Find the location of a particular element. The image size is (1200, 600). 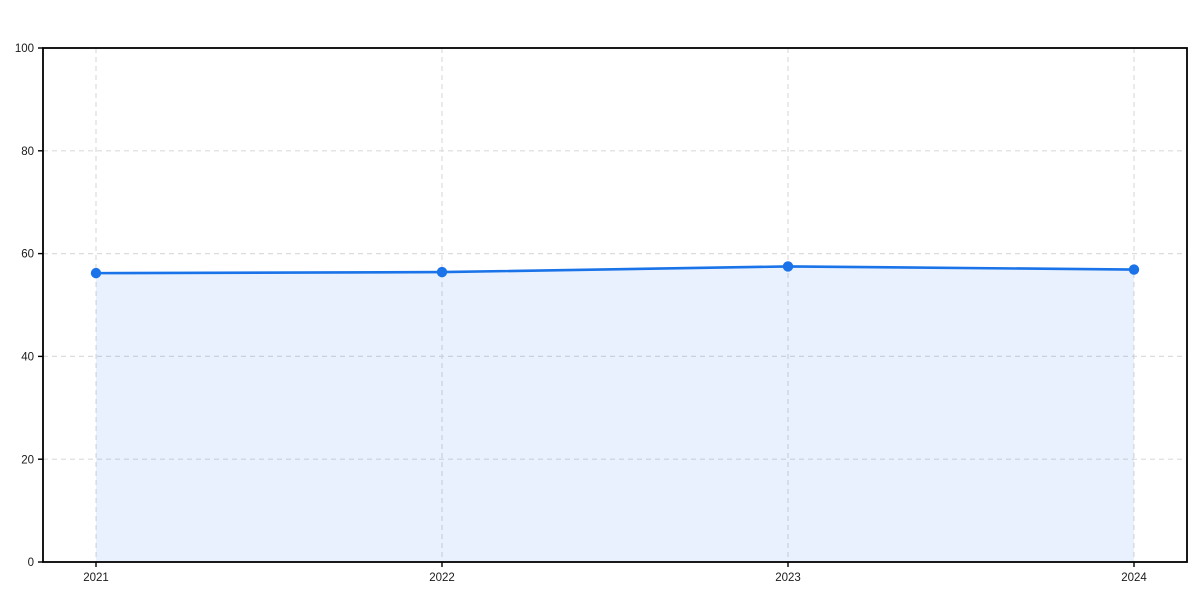

svg-text: 20 is located at coordinates (27, 460).